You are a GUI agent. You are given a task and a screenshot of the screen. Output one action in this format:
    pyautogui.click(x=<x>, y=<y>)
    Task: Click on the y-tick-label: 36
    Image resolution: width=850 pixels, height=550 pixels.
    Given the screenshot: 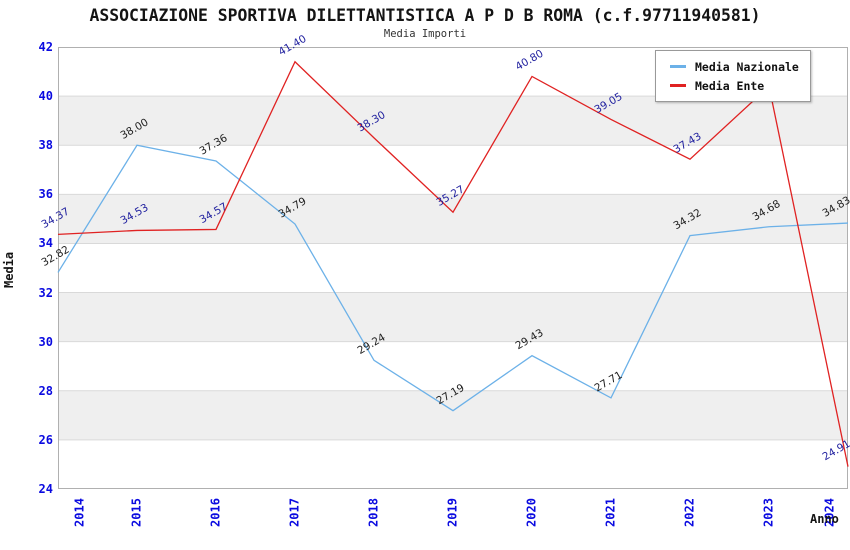 What is the action you would take?
    pyautogui.click(x=45, y=194)
    